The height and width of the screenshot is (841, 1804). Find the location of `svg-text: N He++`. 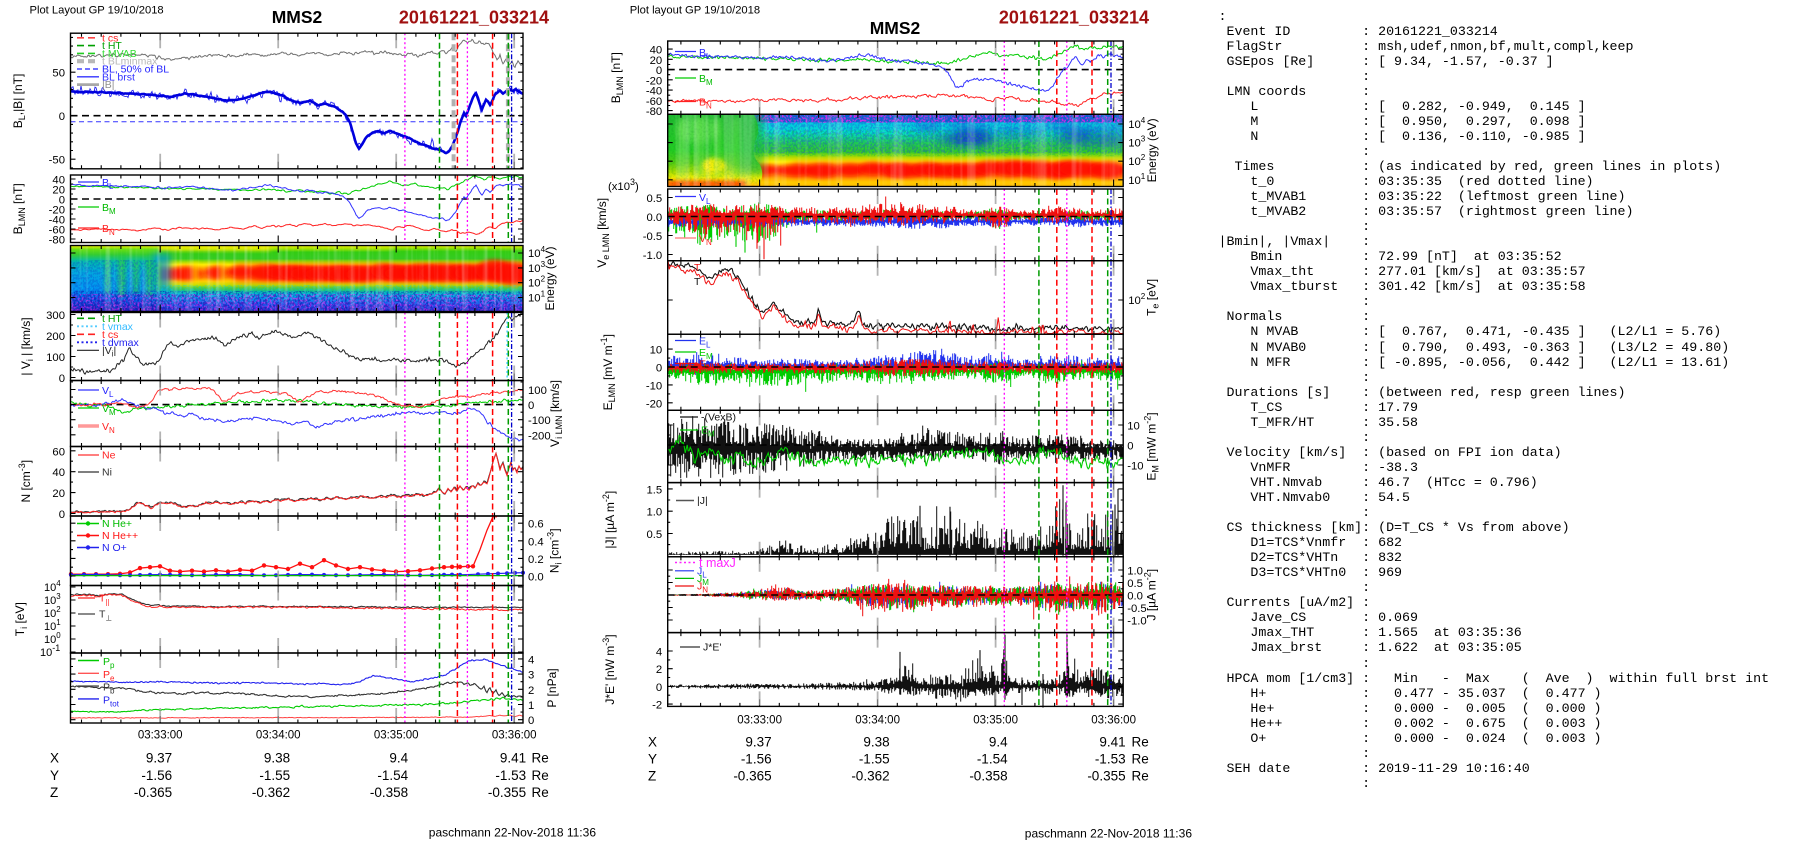

svg-text: N He++ is located at coordinates (120, 536).